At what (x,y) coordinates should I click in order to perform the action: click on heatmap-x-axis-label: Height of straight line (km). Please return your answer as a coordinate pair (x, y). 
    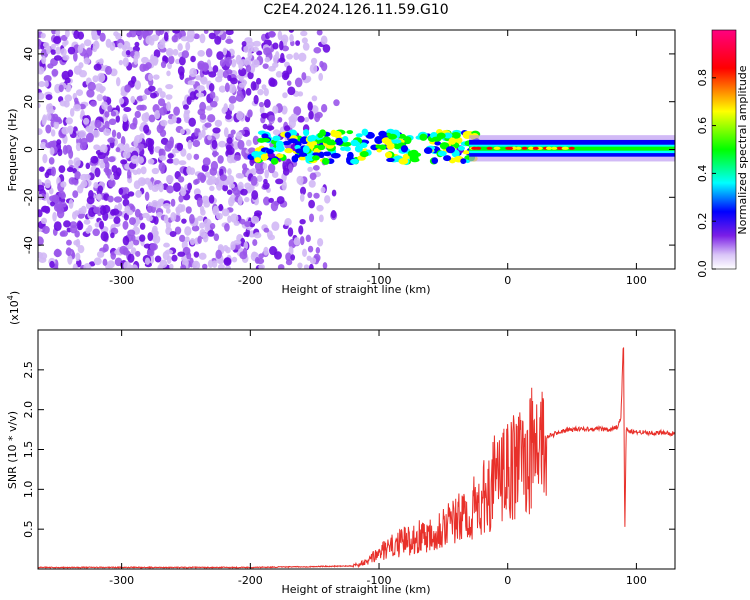
    Looking at the image, I should click on (355, 289).